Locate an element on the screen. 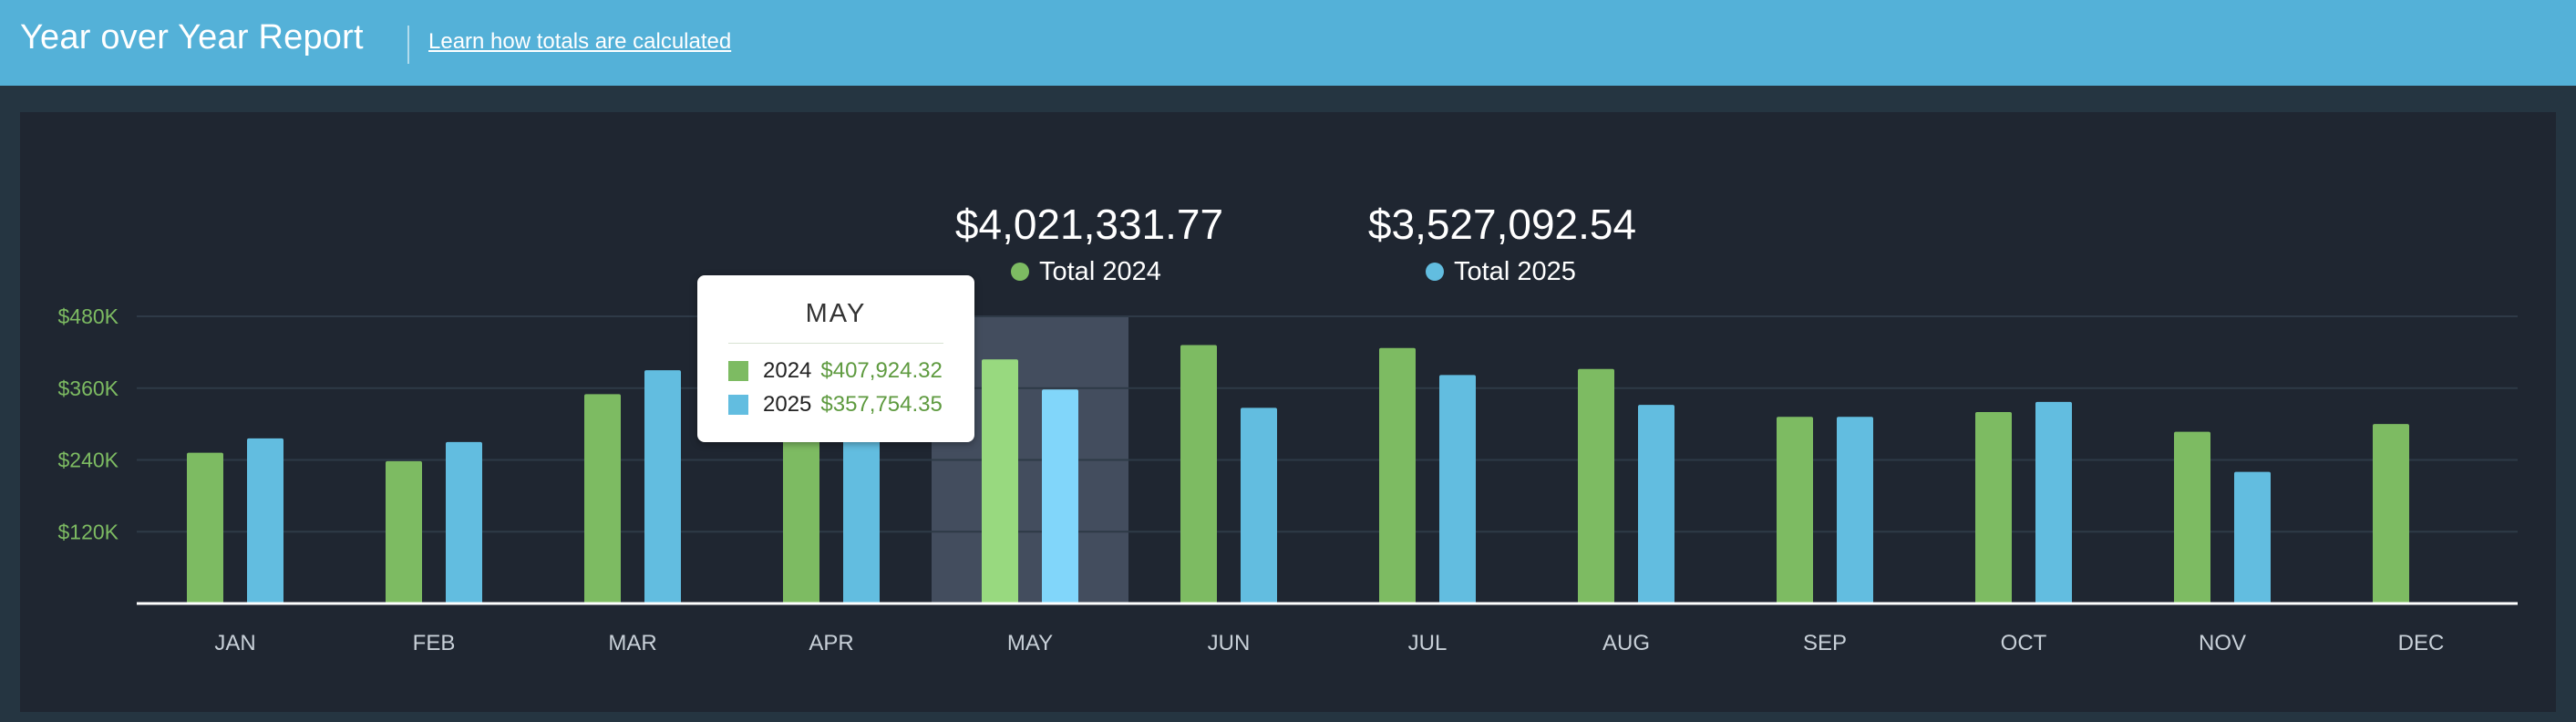  header-divider is located at coordinates (408, 45).